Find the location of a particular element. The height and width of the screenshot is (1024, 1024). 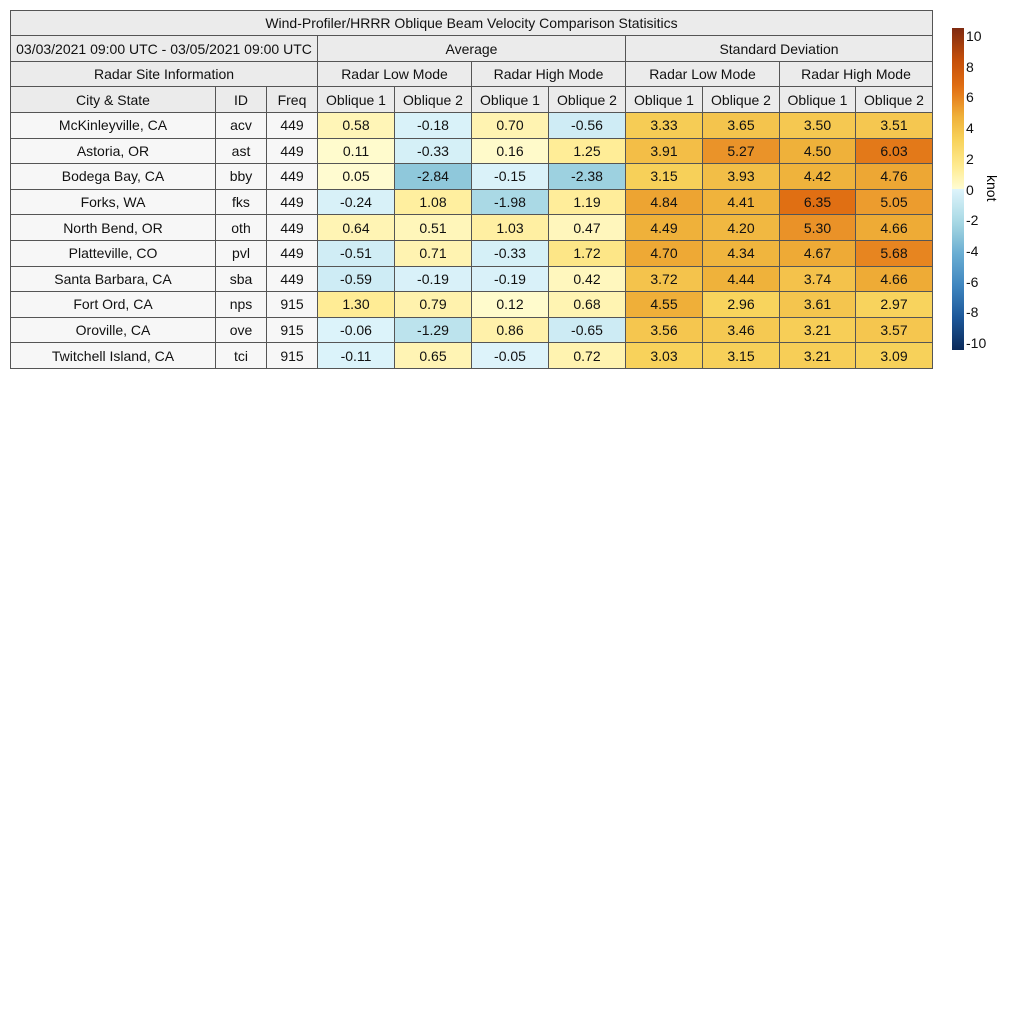

std-value-cell: 3.03 is located at coordinates (664, 355).